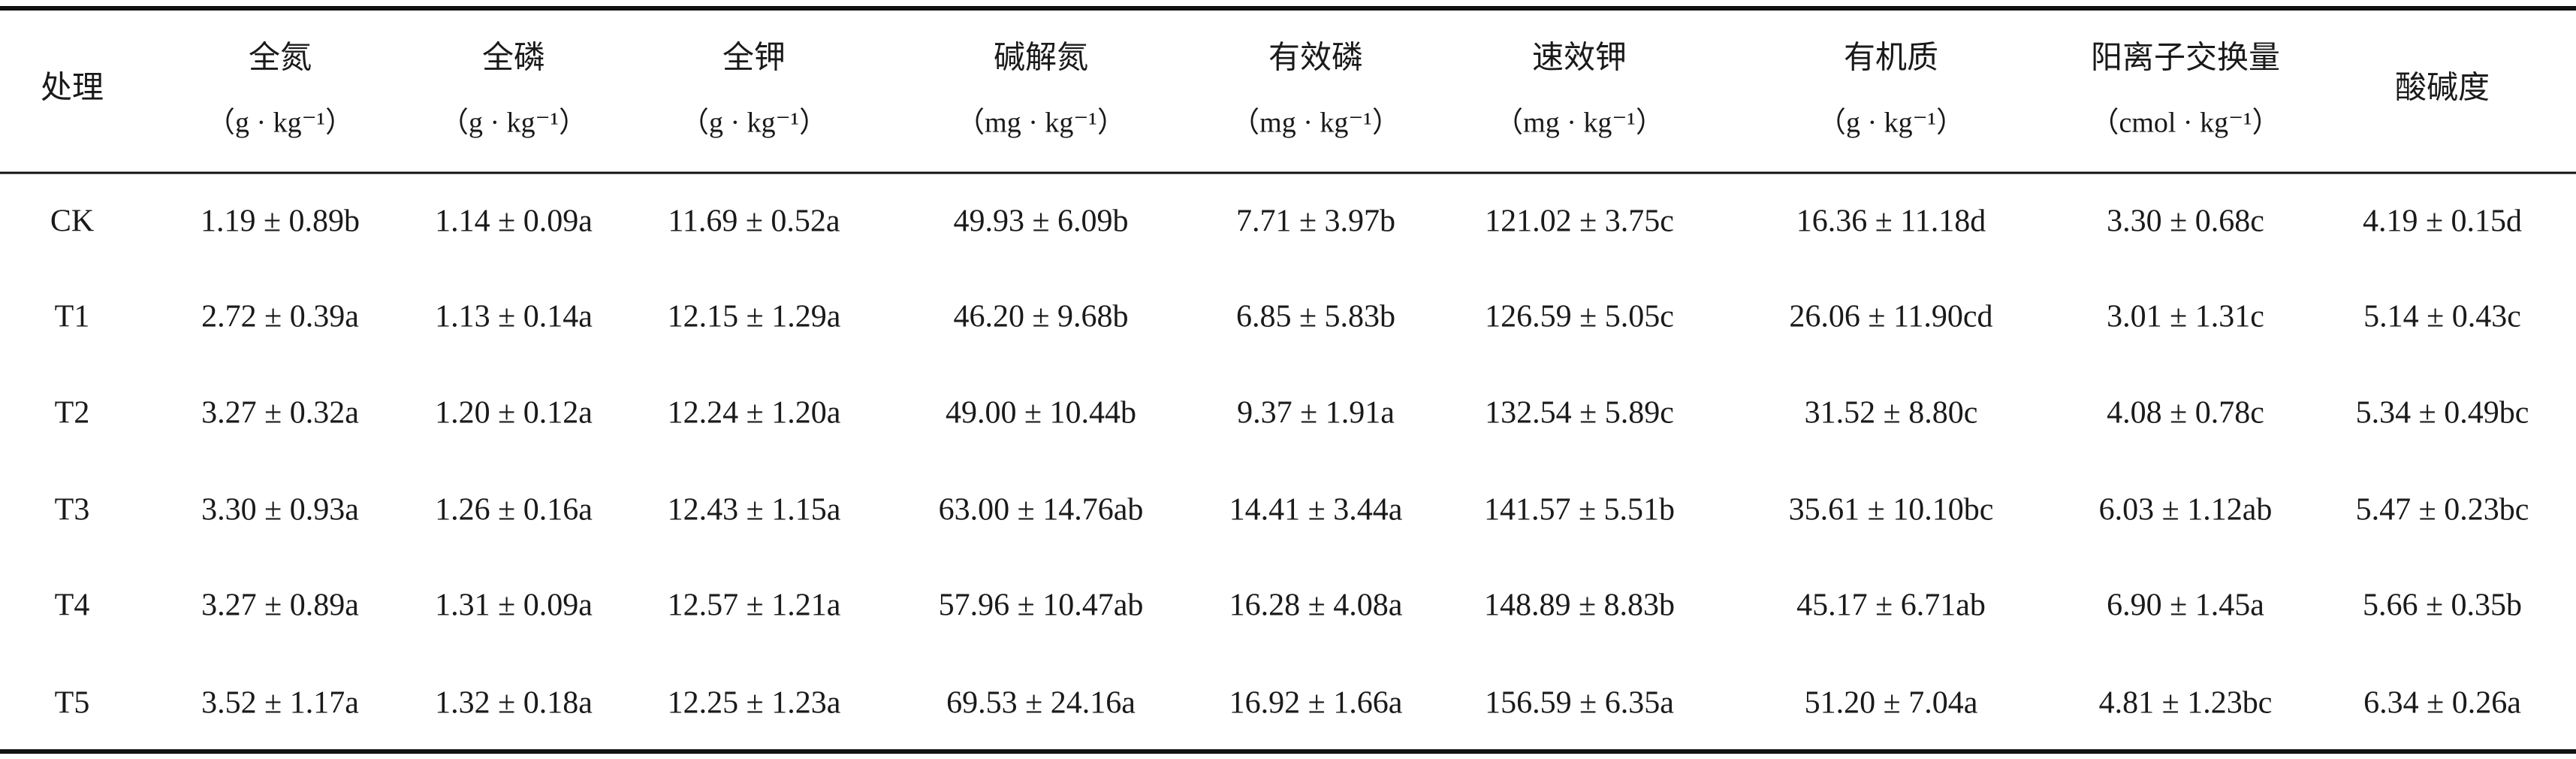 This screenshot has height=759, width=2576. Describe the element at coordinates (2442, 317) in the screenshot. I see `cell: 5.14 ± 0.43c` at that location.